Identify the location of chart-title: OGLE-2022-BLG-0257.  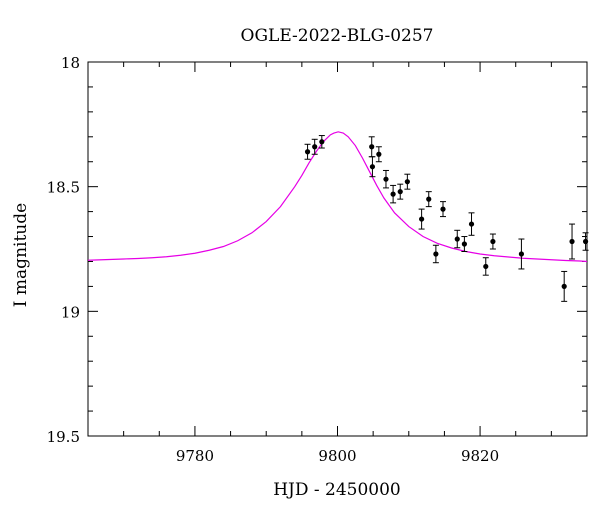
(337, 36).